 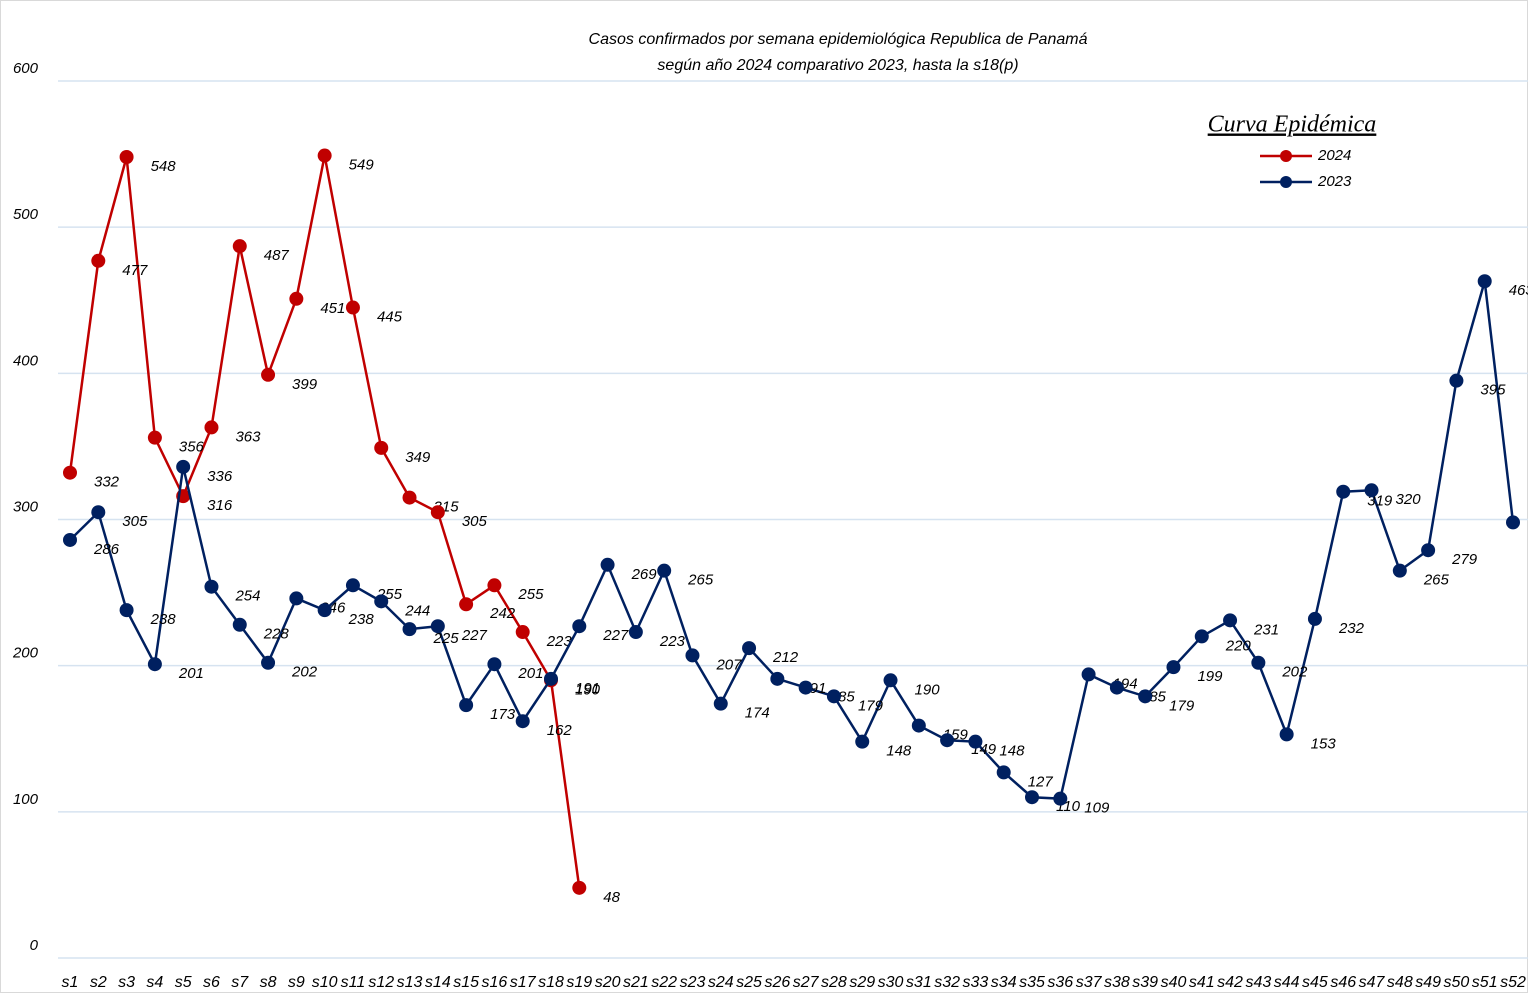 I want to click on data-label: 212, so click(x=785, y=657).